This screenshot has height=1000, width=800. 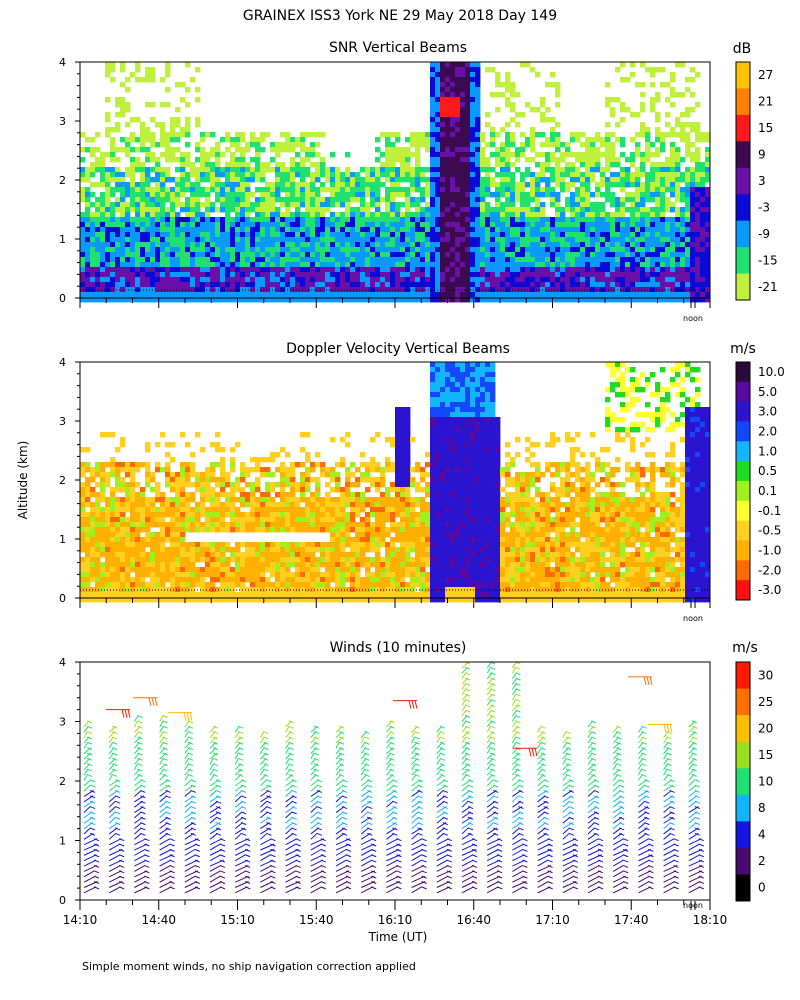 What do you see at coordinates (765, 102) in the screenshot?
I see `colorbar-label: 21` at bounding box center [765, 102].